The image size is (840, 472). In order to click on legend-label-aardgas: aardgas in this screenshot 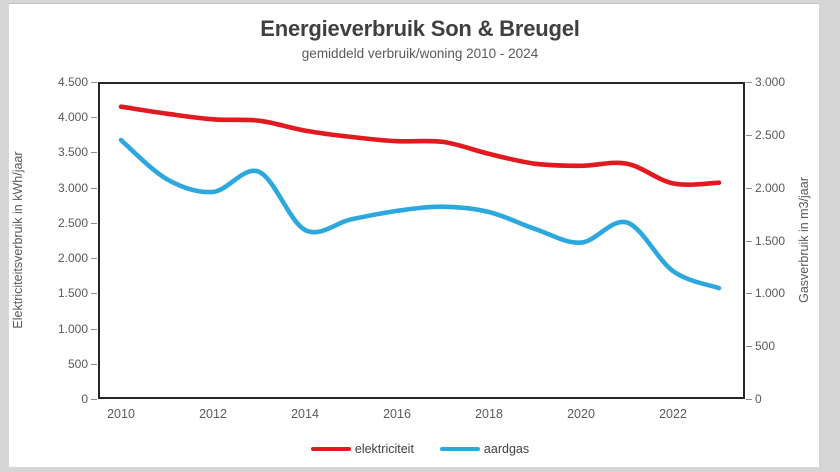, I will do `click(506, 449)`.